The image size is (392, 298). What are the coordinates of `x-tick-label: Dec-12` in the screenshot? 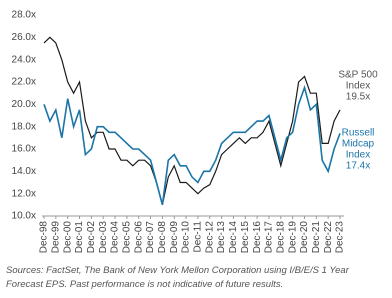 It's located at (209, 237).